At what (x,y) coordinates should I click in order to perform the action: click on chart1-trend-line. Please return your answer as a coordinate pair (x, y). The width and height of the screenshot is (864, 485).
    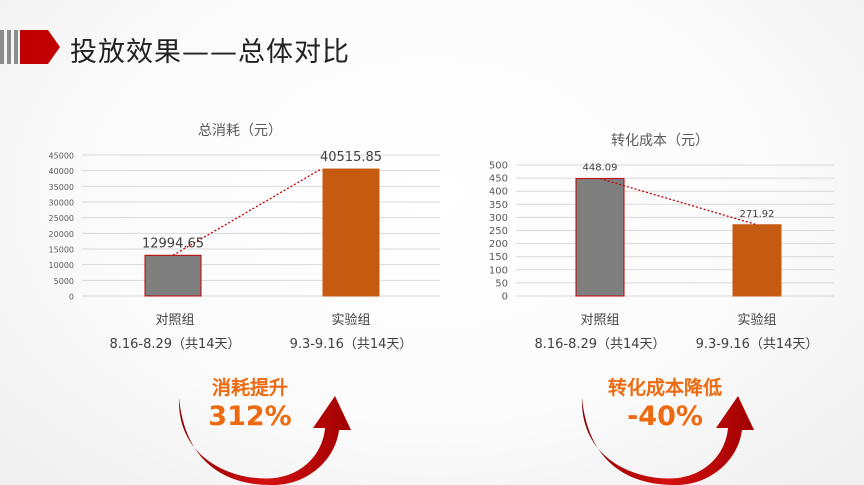
    Looking at the image, I should click on (247, 212).